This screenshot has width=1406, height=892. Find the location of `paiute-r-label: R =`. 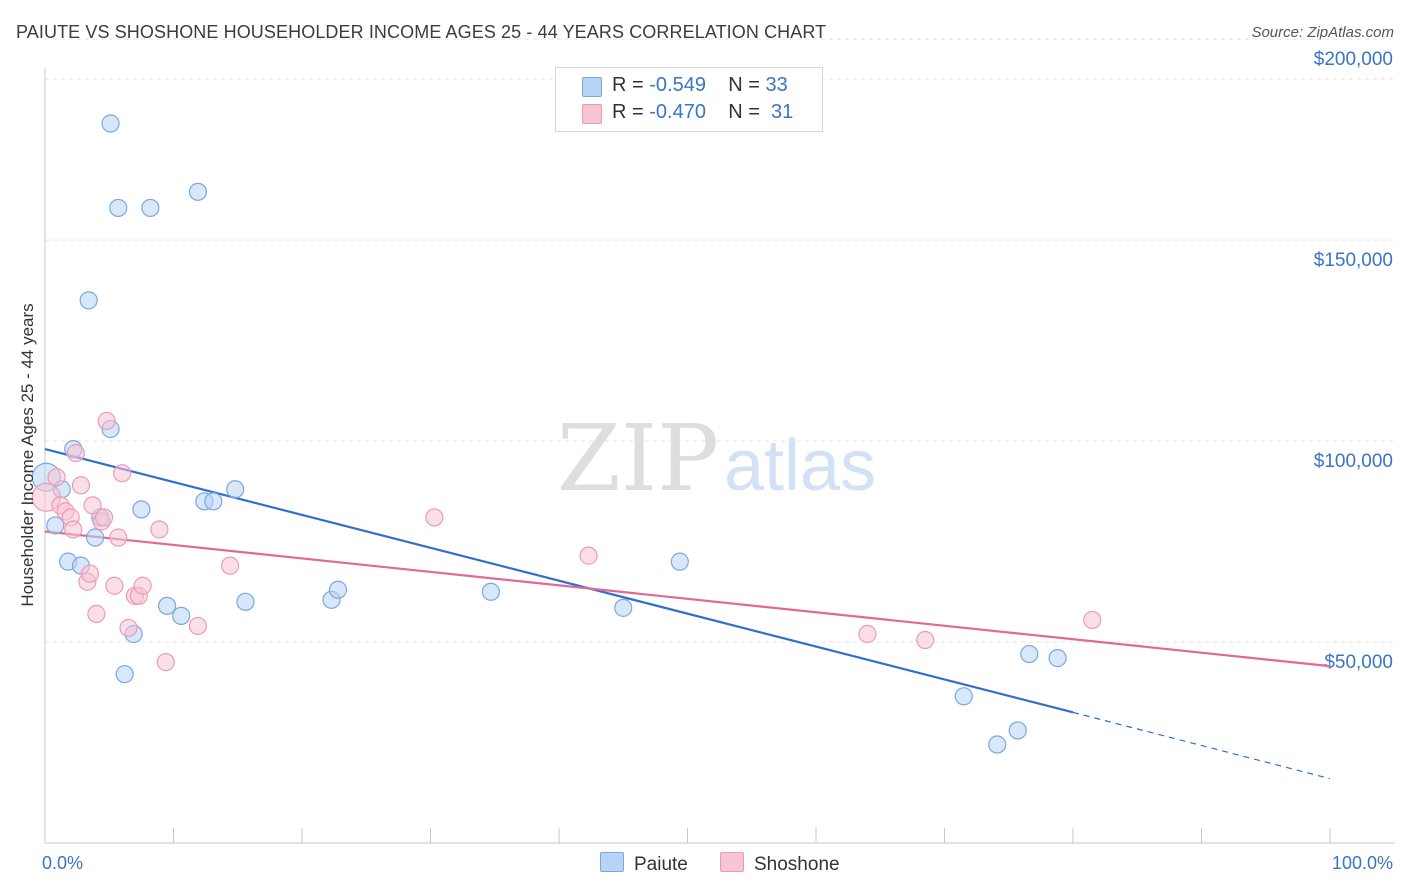

paiute-r-label: R = is located at coordinates (628, 85).